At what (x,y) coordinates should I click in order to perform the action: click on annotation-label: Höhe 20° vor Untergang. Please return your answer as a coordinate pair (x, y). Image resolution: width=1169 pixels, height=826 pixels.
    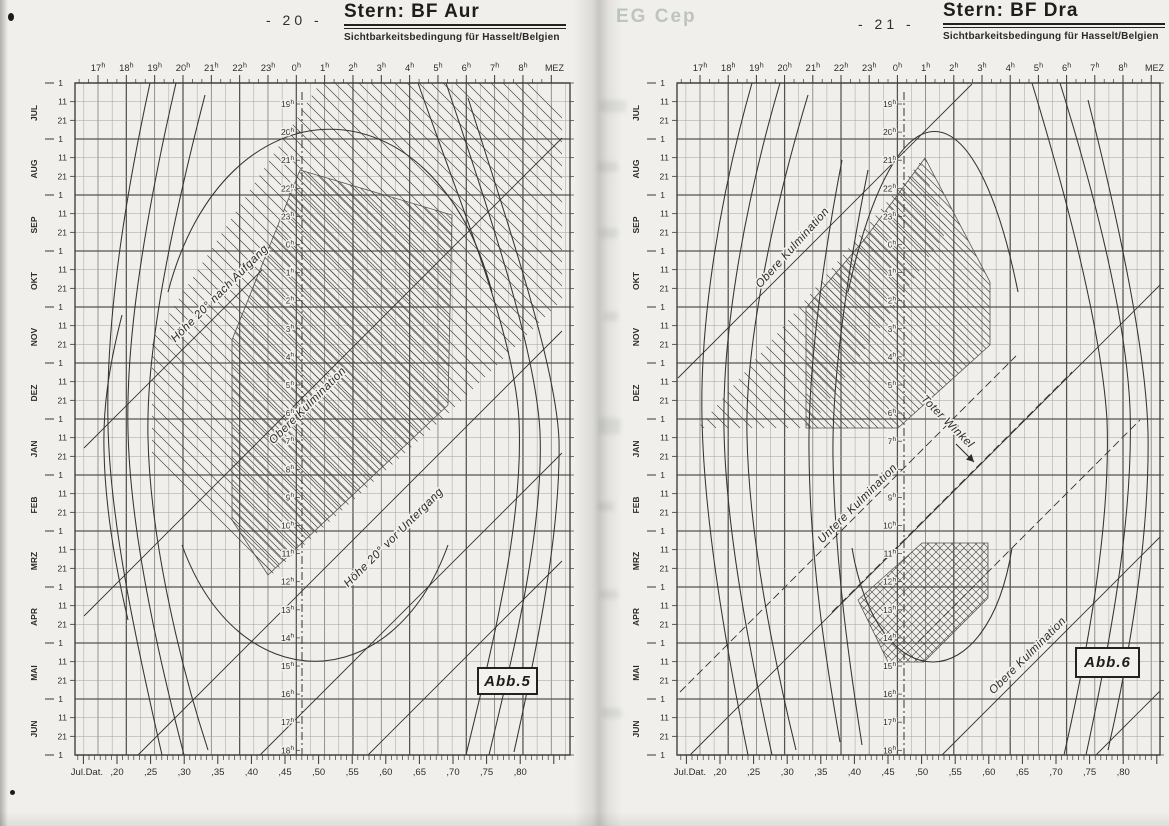
    Looking at the image, I should click on (394, 538).